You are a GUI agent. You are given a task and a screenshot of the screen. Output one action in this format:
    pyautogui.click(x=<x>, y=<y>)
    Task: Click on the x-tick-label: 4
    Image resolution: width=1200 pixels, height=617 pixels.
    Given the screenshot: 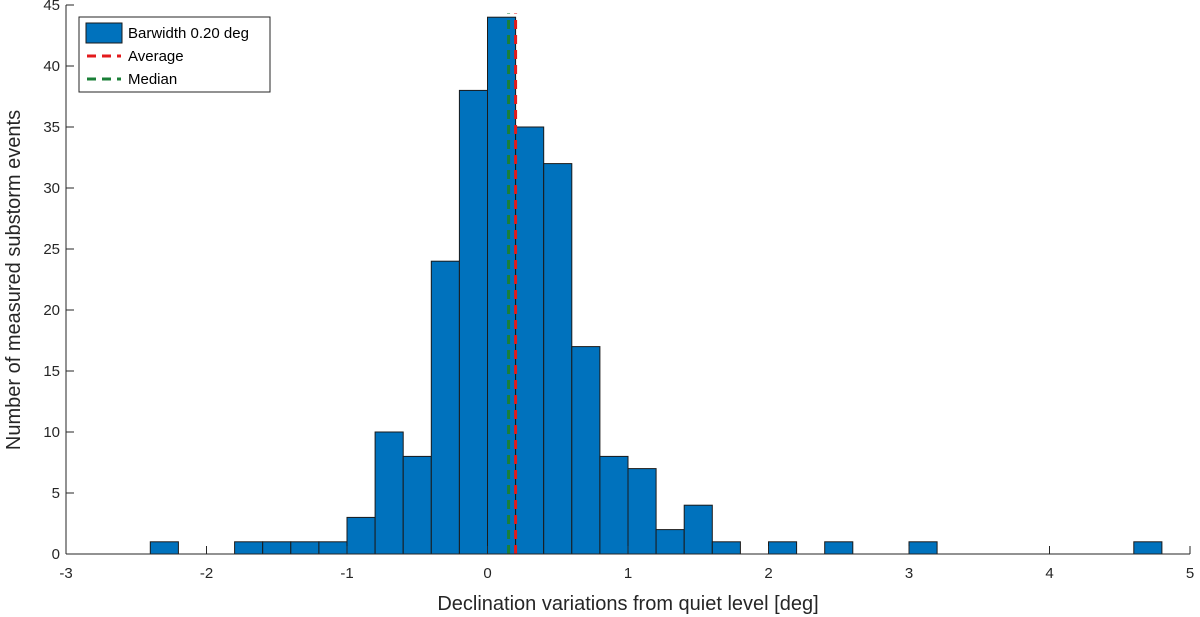 What is the action you would take?
    pyautogui.click(x=1049, y=573)
    